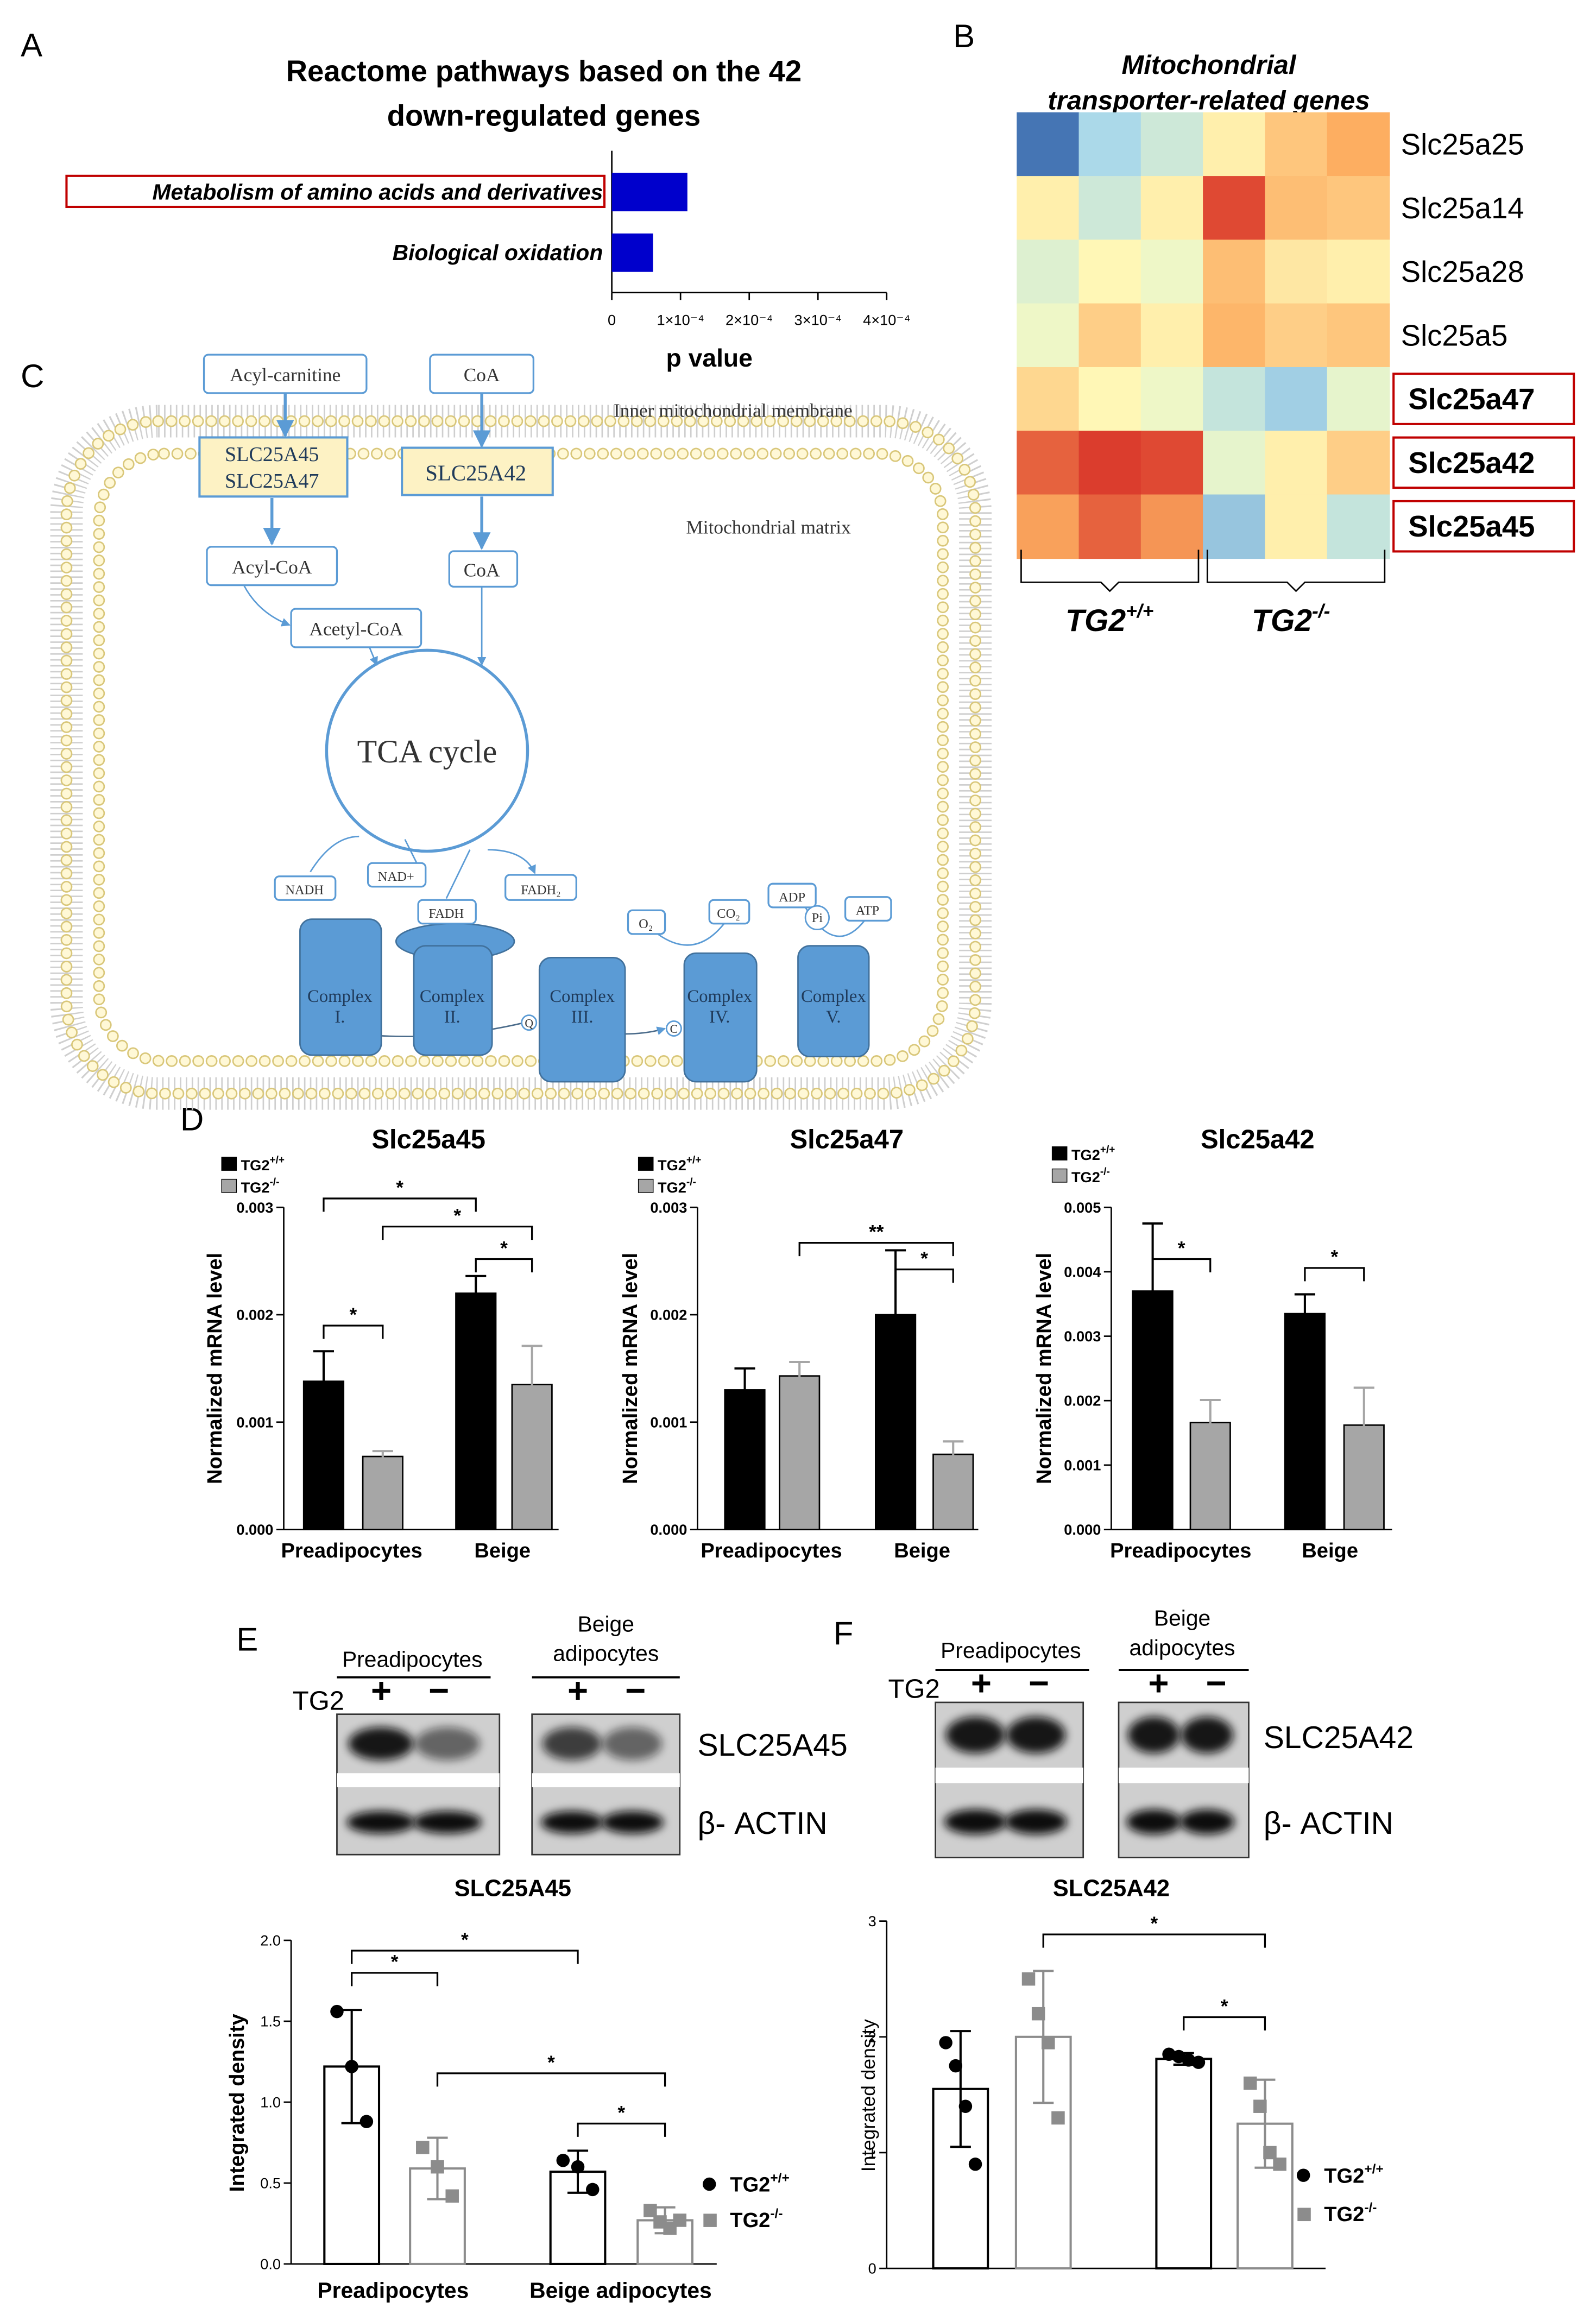 Image resolution: width=1596 pixels, height=2321 pixels. I want to click on row-label: Slc25a14, so click(1462, 209).